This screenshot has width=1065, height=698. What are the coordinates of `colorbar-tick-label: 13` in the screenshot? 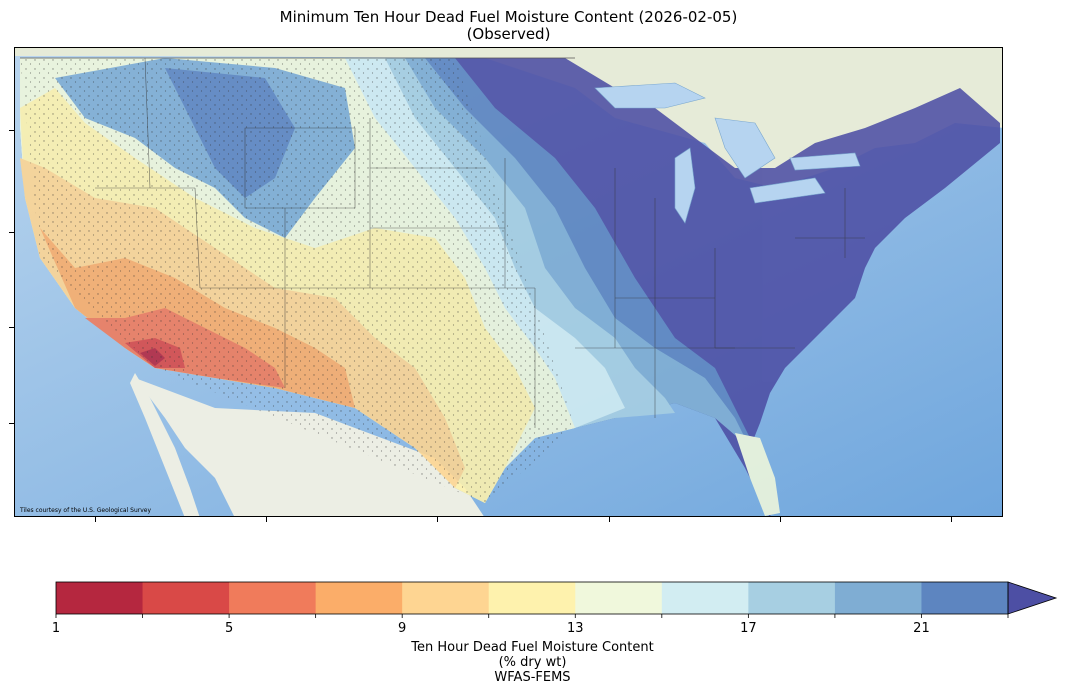 It's located at (575, 628).